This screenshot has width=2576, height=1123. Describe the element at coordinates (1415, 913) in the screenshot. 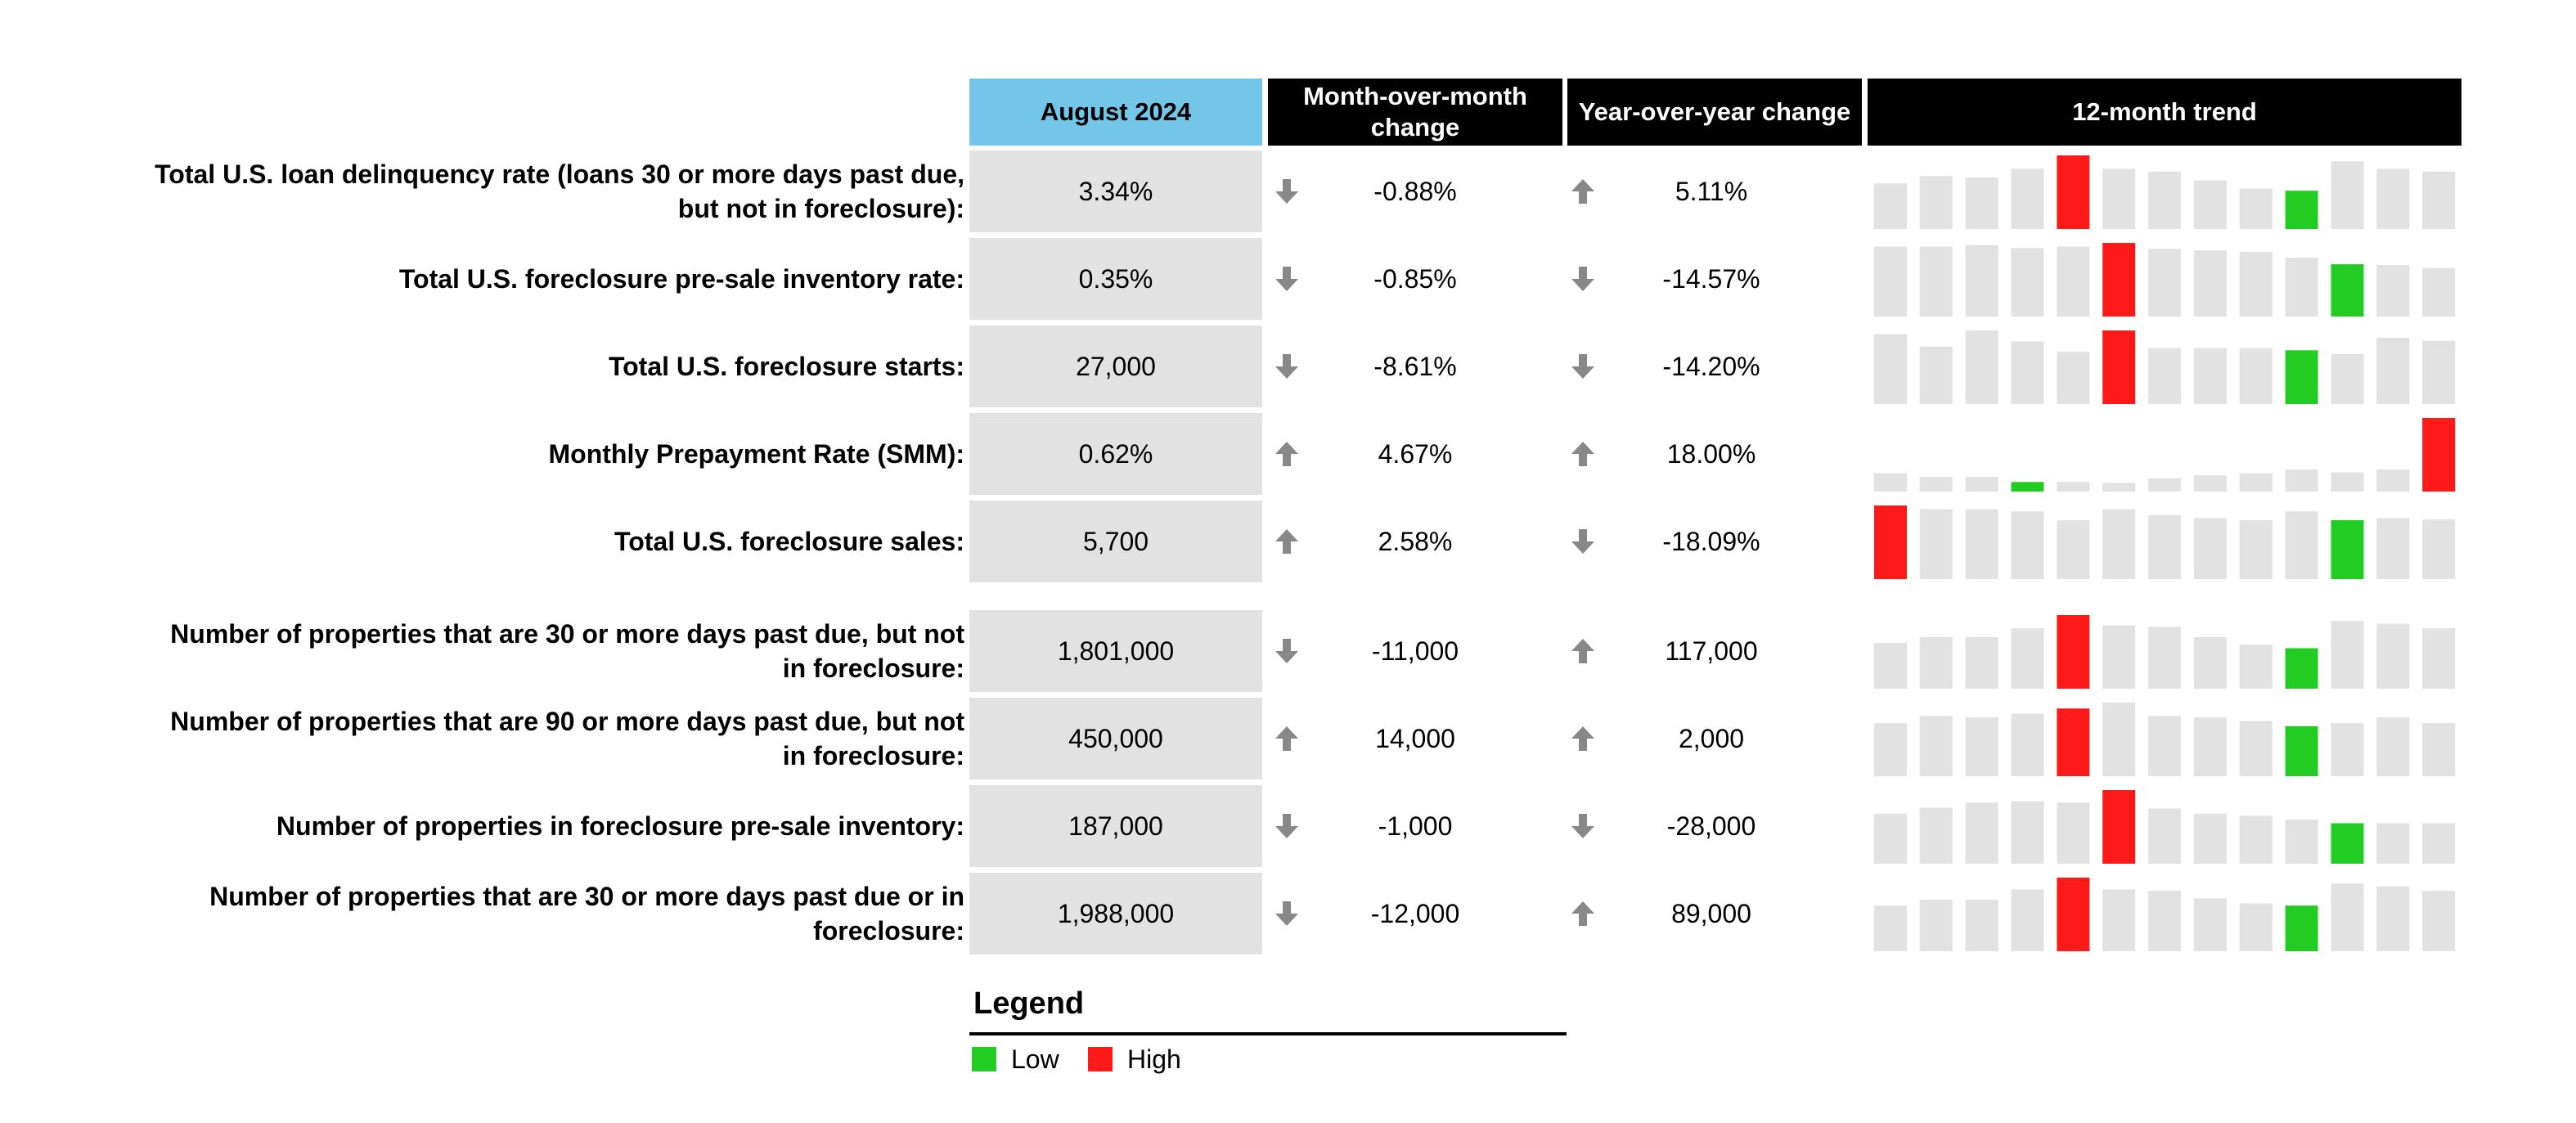

I see `mom-change: -12,000` at that location.